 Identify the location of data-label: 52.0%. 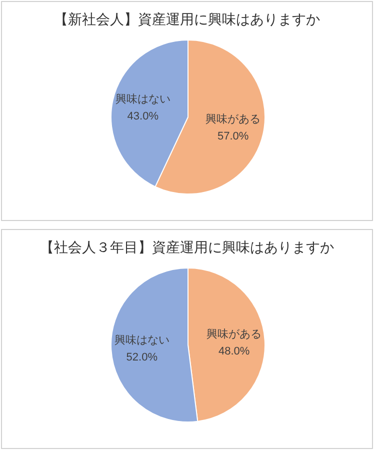
(142, 357).